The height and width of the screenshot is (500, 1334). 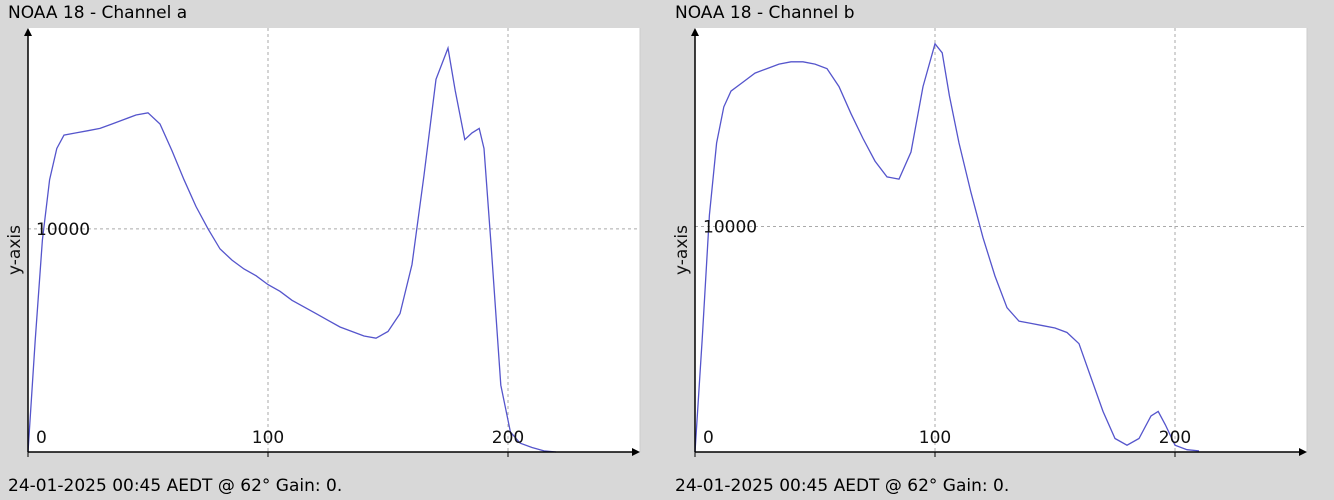 I want to click on chart-title: NOAA 18 - Channel b, so click(x=765, y=13).